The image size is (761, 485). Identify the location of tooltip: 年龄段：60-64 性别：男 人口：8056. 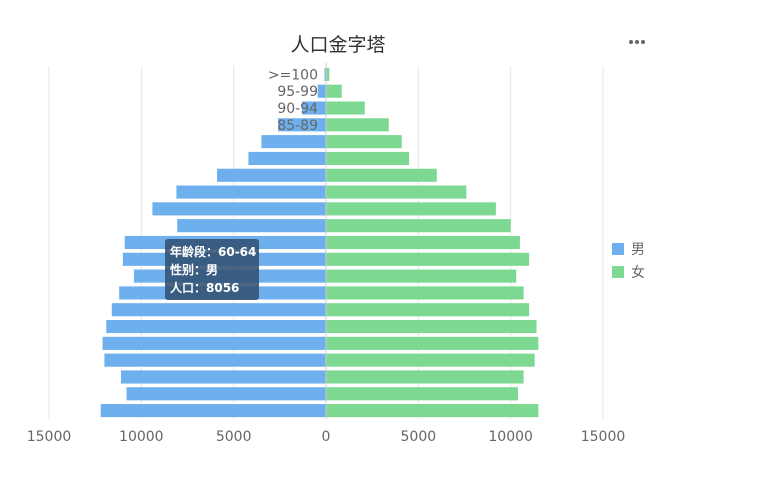
(212, 269).